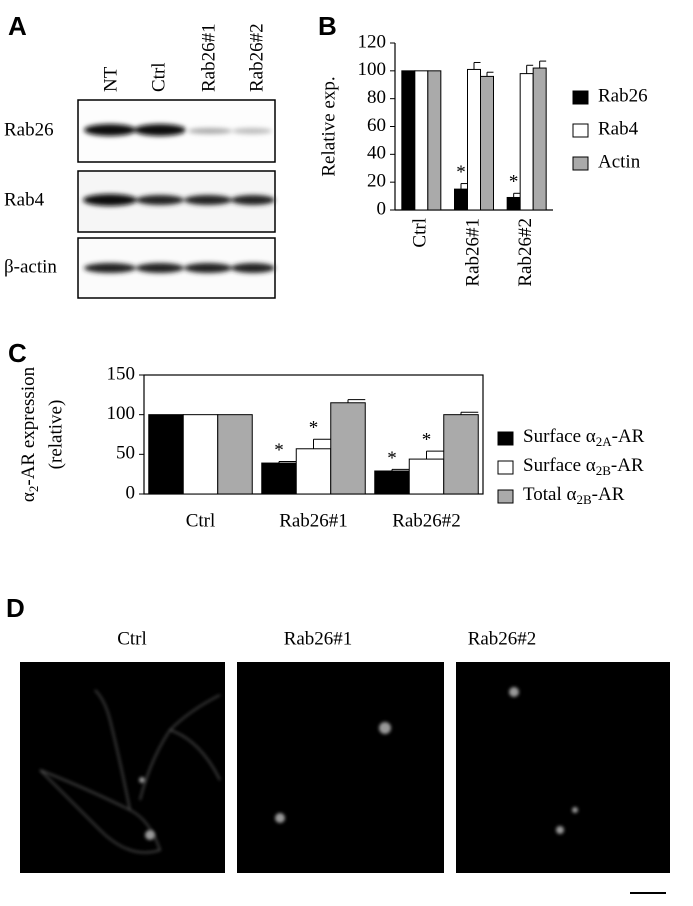 This screenshot has width=693, height=906. I want to click on lane-label: Rab26#1, so click(208, 57).